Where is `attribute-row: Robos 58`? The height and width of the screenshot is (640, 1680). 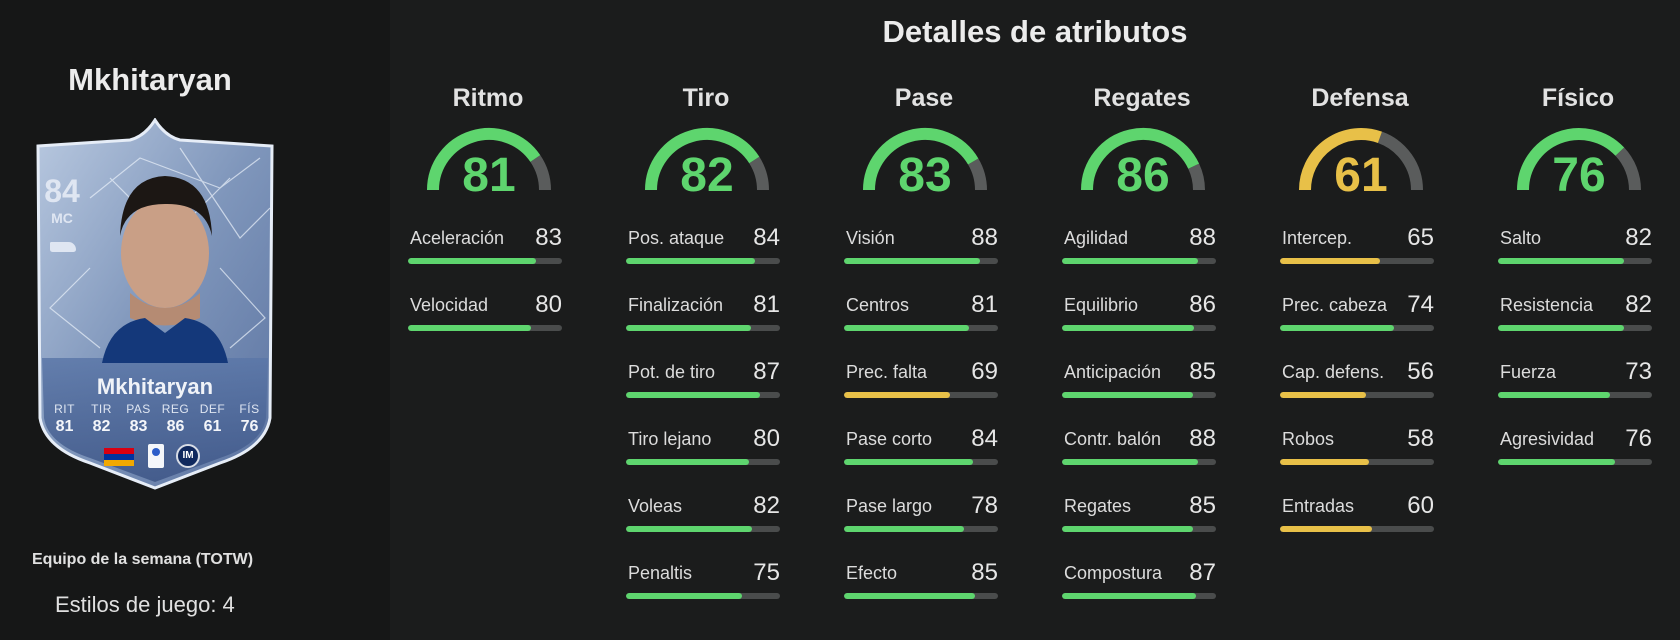 attribute-row: Robos 58 is located at coordinates (1360, 457).